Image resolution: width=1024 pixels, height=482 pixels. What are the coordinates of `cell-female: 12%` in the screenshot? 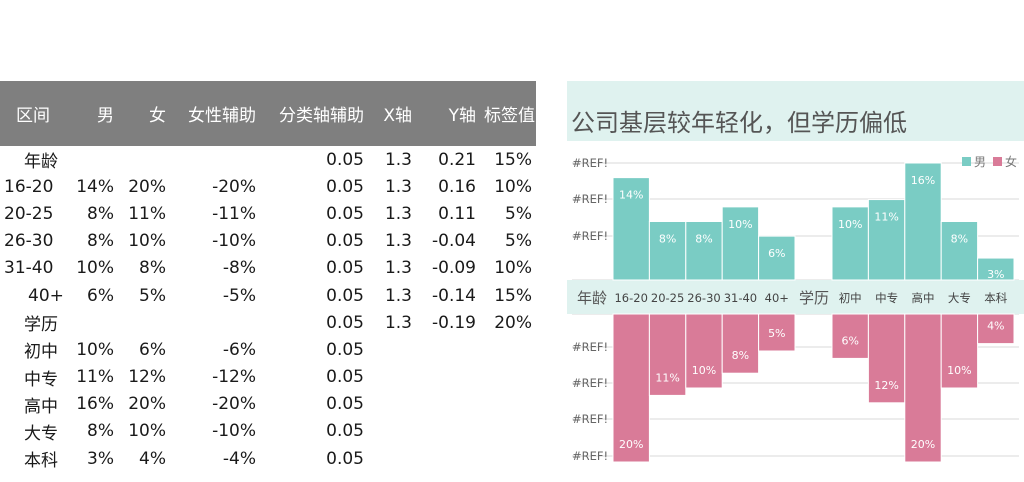 It's located at (147, 377).